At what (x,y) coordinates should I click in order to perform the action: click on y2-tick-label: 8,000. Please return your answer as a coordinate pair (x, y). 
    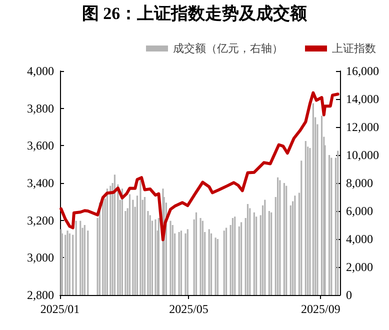
    Looking at the image, I should click on (359, 183).